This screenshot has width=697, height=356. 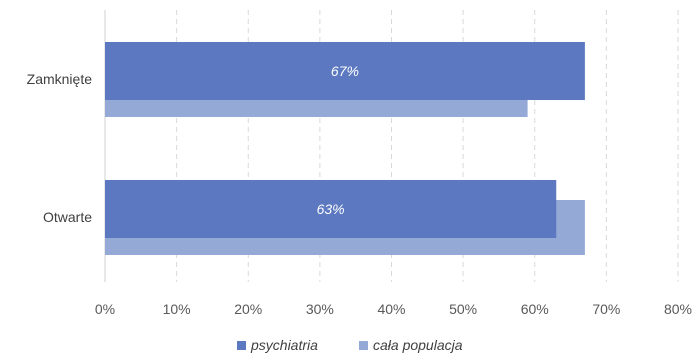 I want to click on x-axis-ticks: 0% 10% 20% 30% 40% 50% 60% 70% 80%, so click(x=393, y=309).